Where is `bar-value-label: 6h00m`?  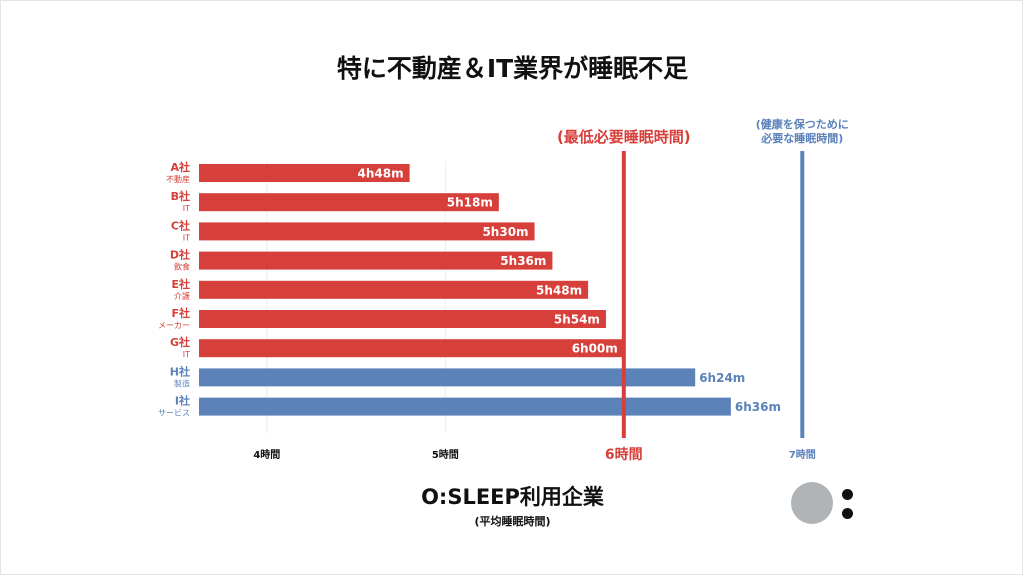
bar-value-label: 6h00m is located at coordinates (595, 349).